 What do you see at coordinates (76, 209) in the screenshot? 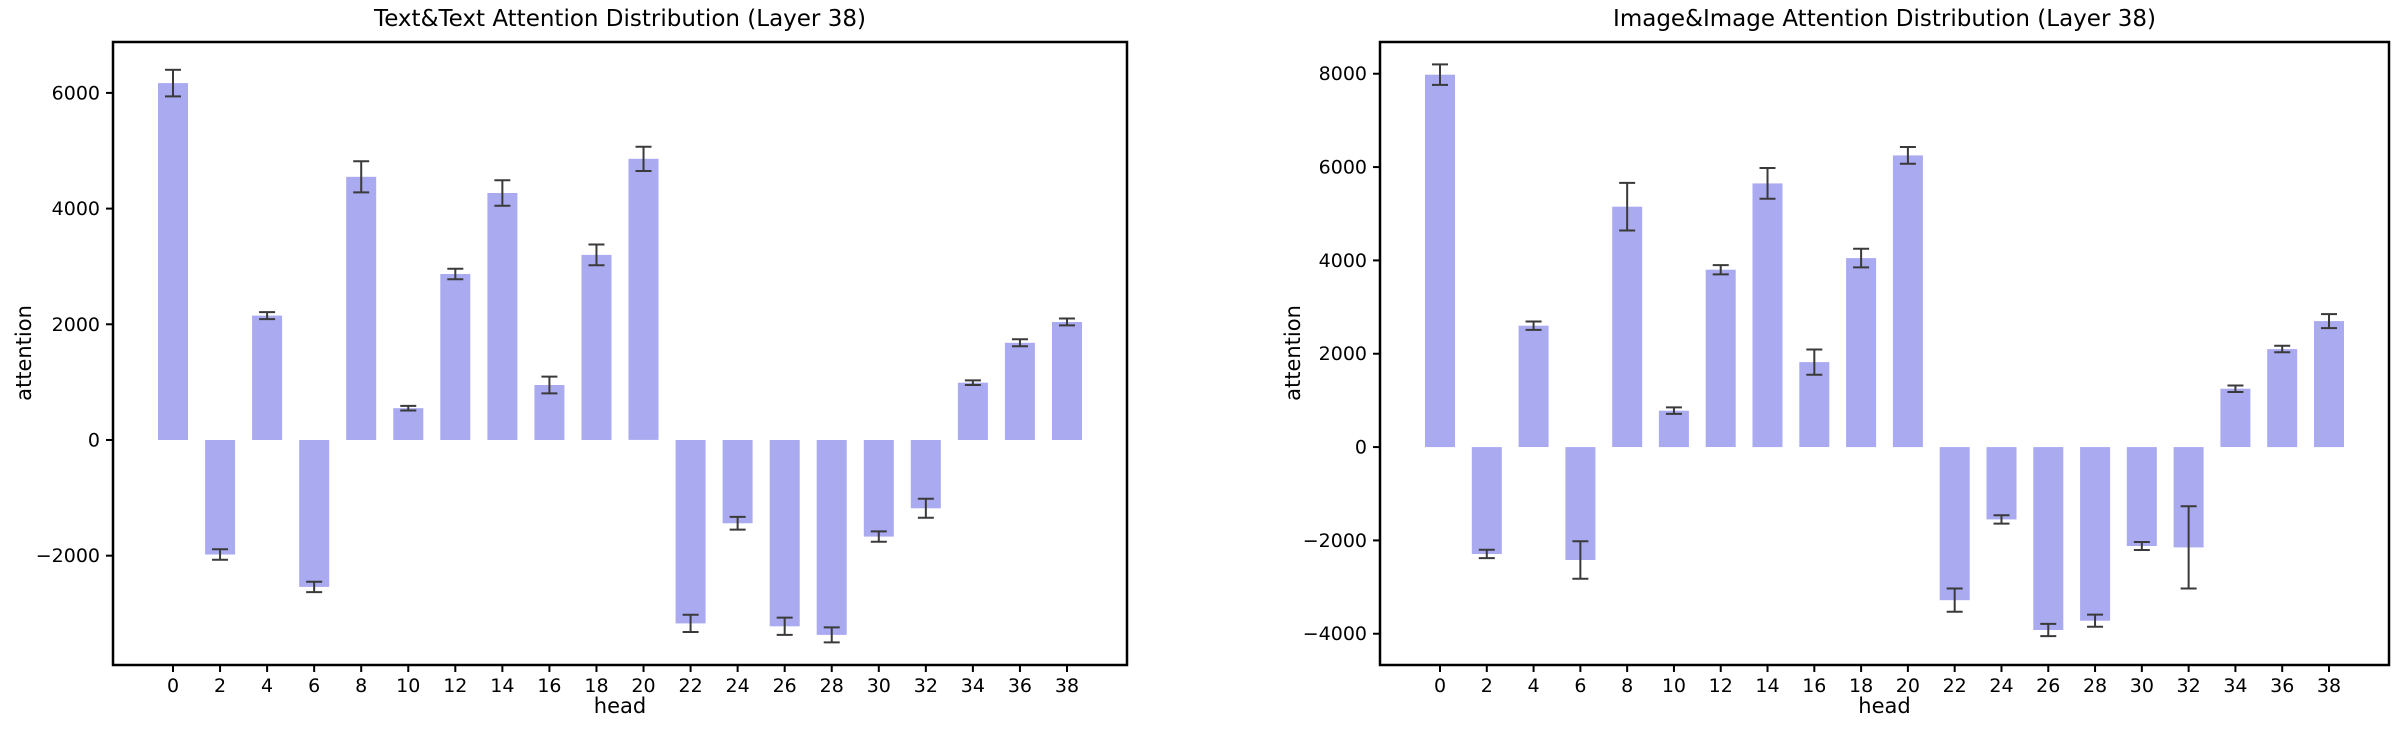
I see `y-tick-label: 4000` at bounding box center [76, 209].